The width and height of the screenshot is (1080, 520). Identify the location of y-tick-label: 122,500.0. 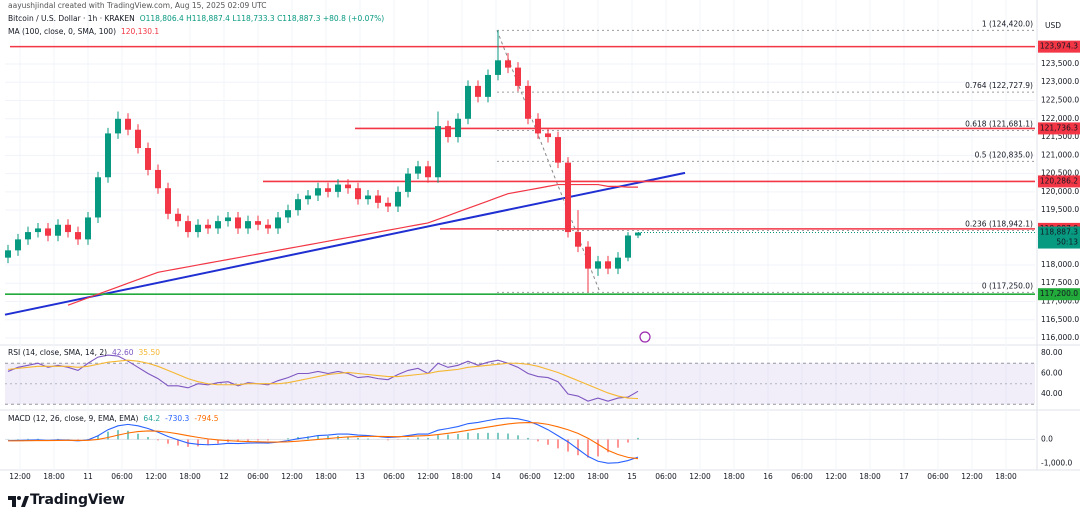
(1060, 100).